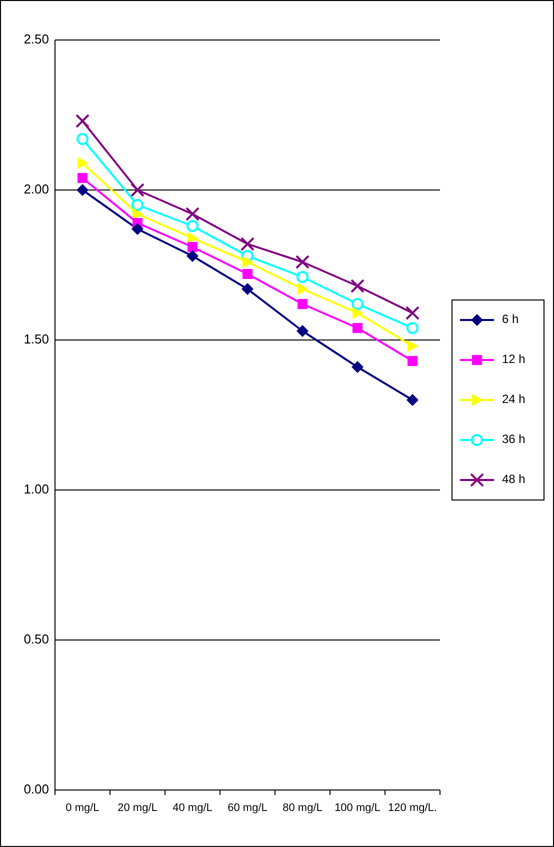 This screenshot has width=554, height=847. I want to click on y-tick-label: 2.00, so click(36, 188).